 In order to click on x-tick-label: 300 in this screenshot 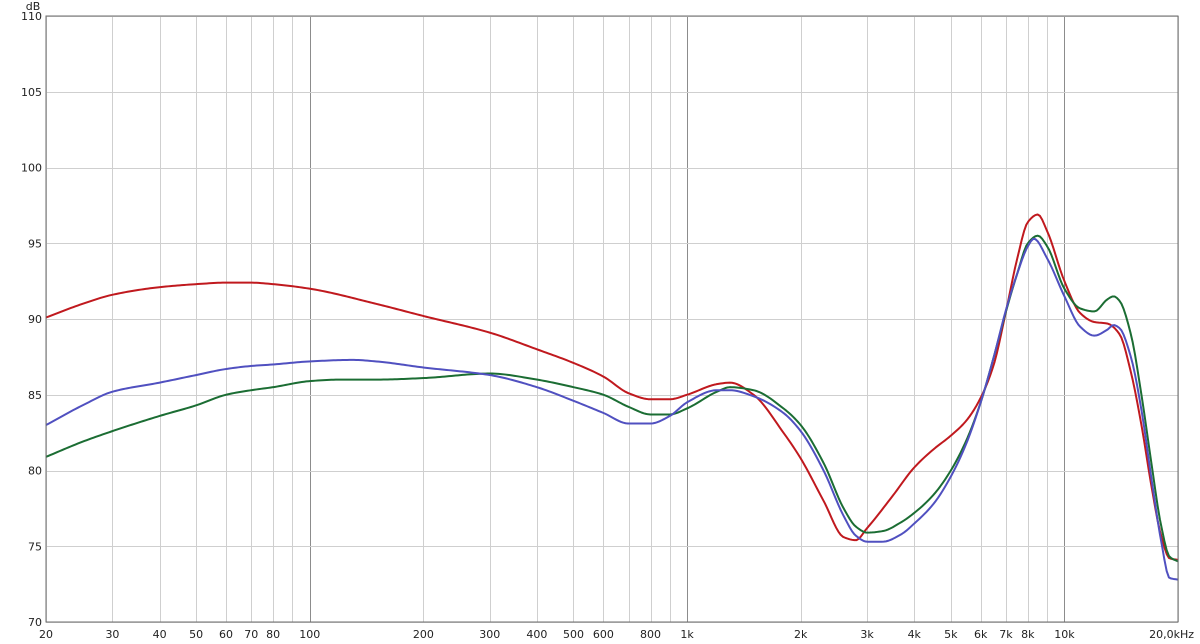, I will do `click(489, 634)`.